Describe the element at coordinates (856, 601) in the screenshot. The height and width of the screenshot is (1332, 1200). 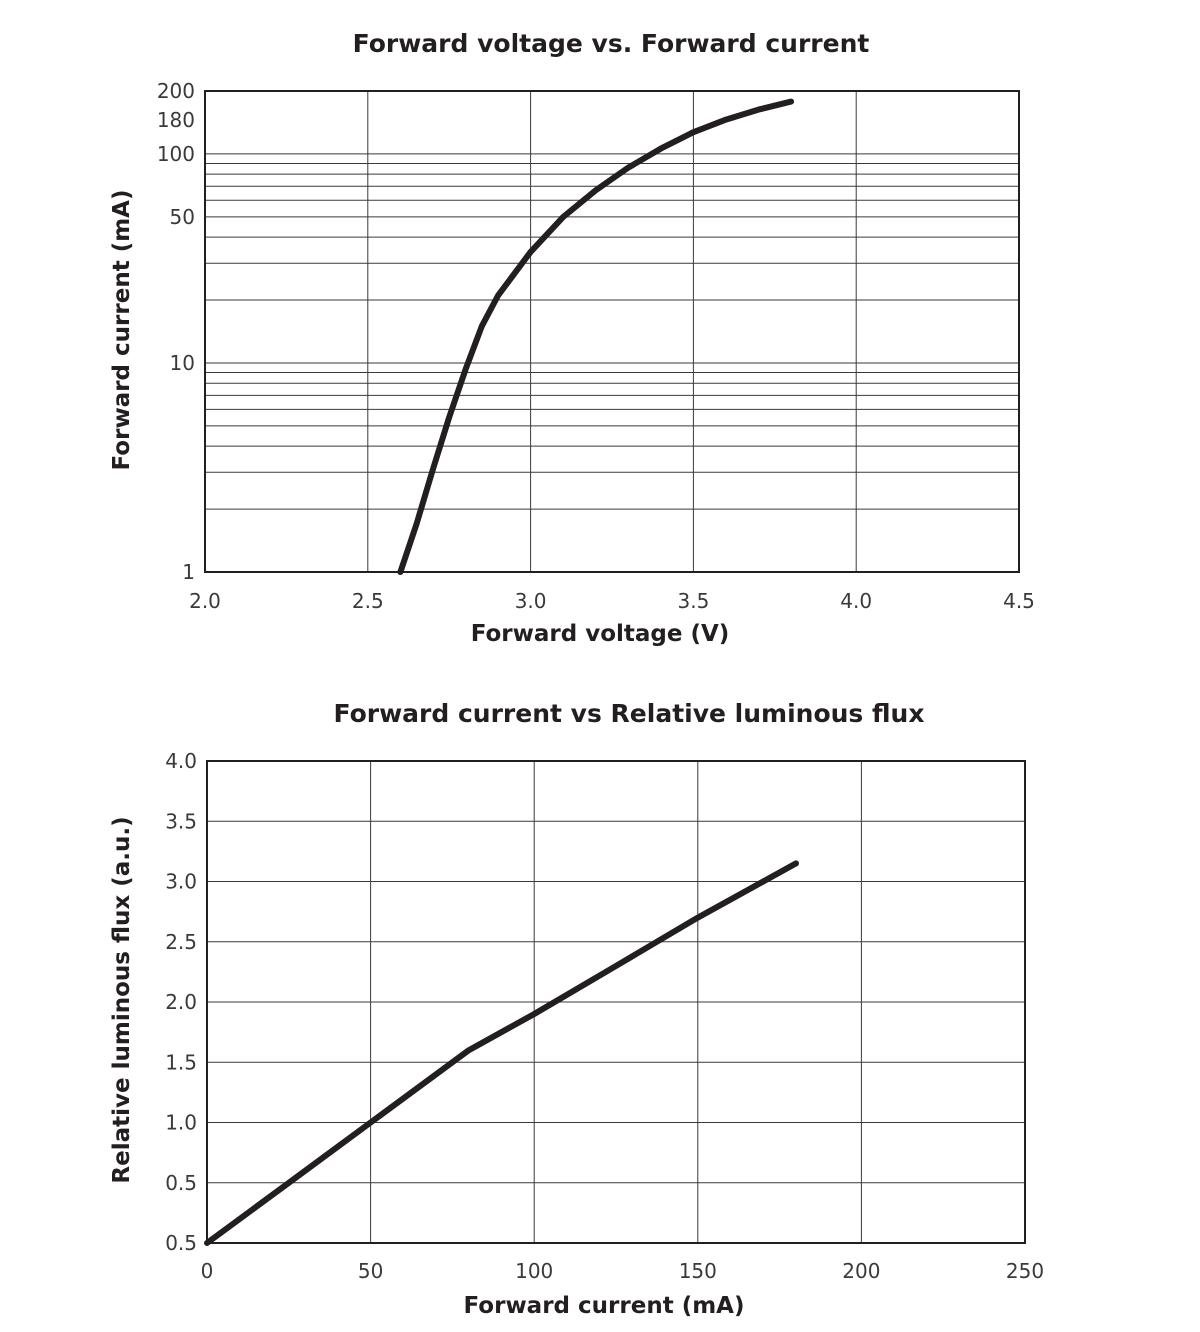
I see `x-tick-label: 4.0` at that location.